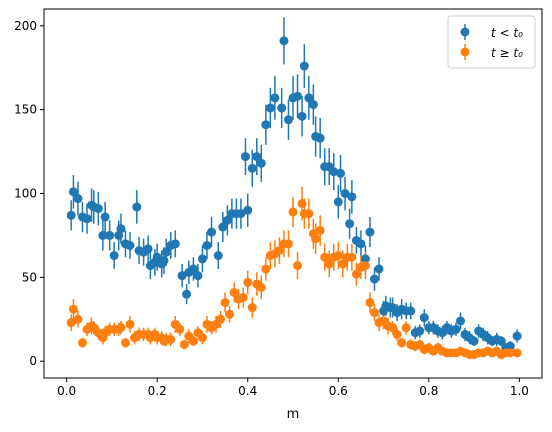 The height and width of the screenshot is (432, 552). Describe the element at coordinates (293, 414) in the screenshot. I see `x-axis-label: m` at that location.